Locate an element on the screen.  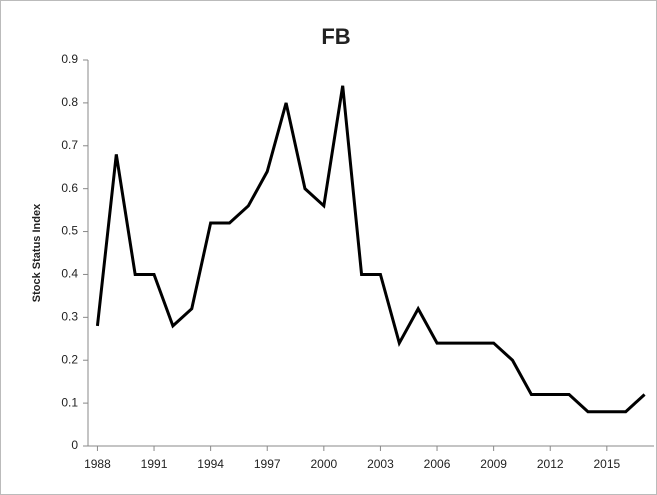
y-tick-label: 0.4 is located at coordinates (69, 274).